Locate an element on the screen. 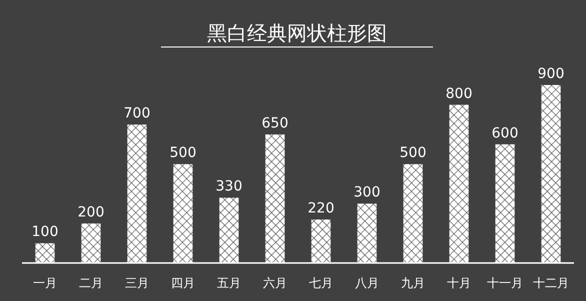 The height and width of the screenshot is (301, 586). data-label: 650 is located at coordinates (275, 123).